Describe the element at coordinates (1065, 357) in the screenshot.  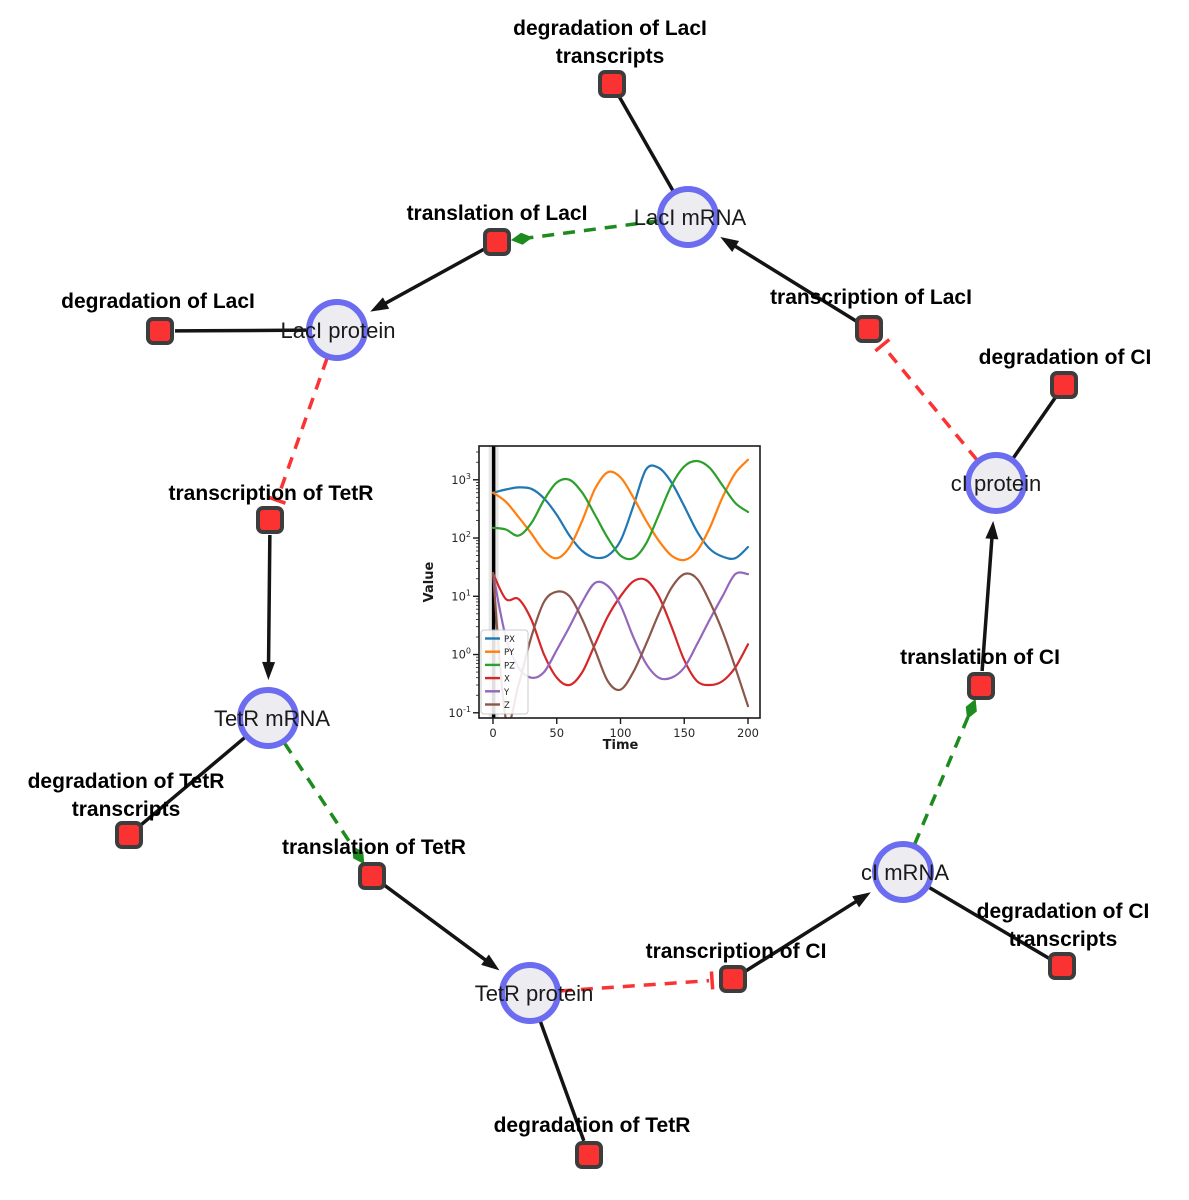
I see `reaction-label: degradation of CI` at that location.